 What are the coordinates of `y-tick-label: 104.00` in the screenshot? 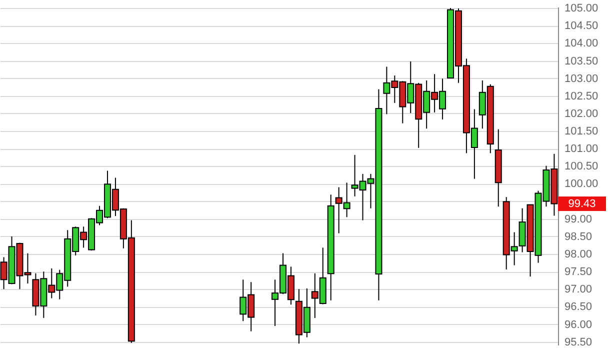 It's located at (581, 44).